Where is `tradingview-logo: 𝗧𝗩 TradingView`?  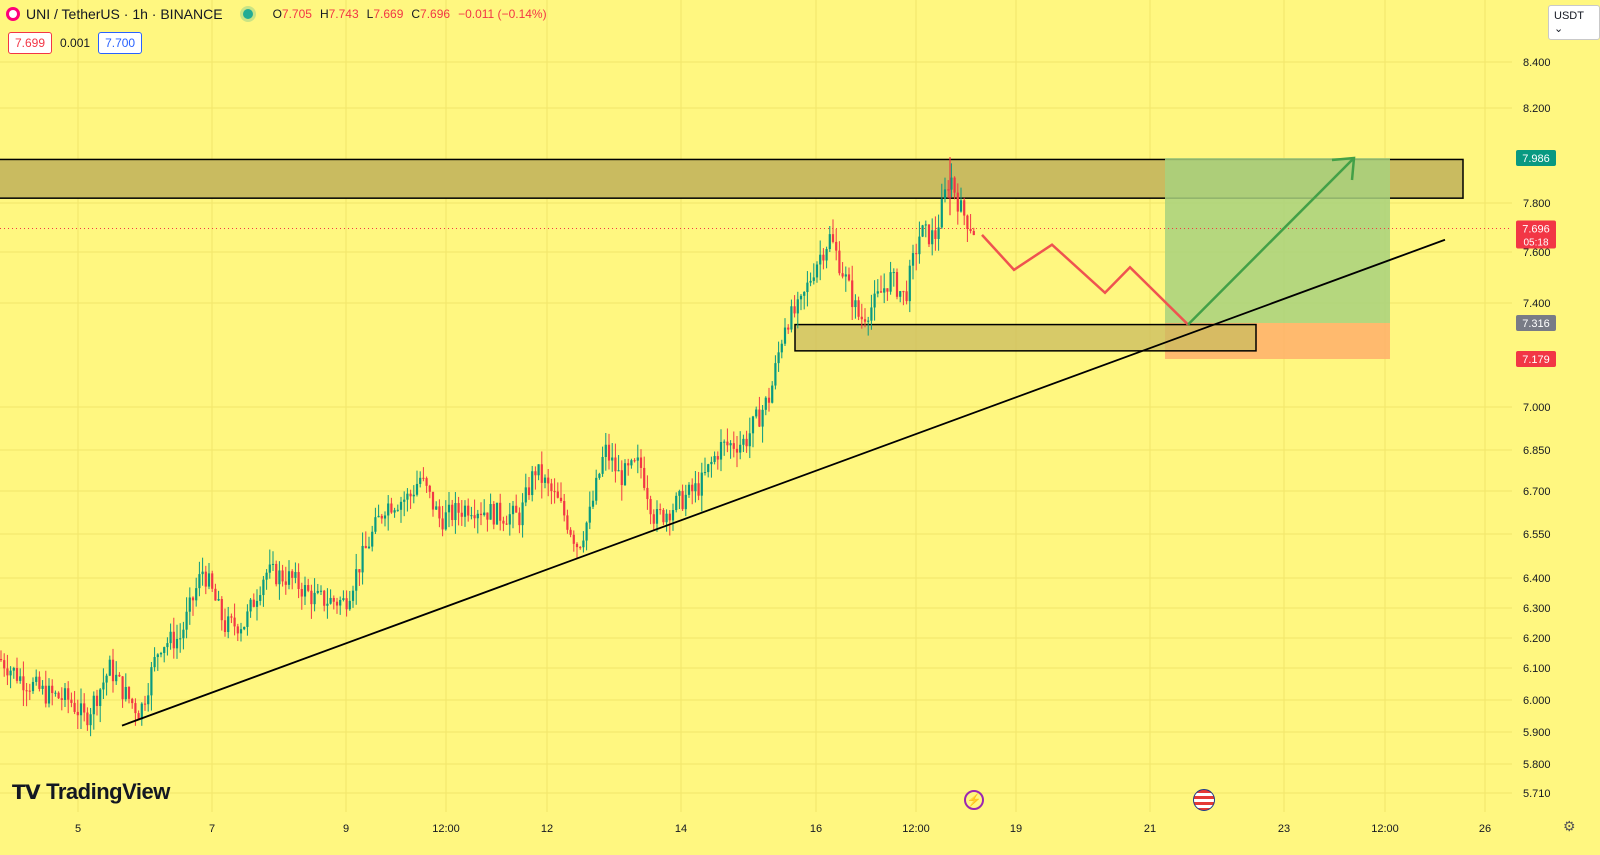 tradingview-logo: 𝗧𝗩 TradingView is located at coordinates (91, 792).